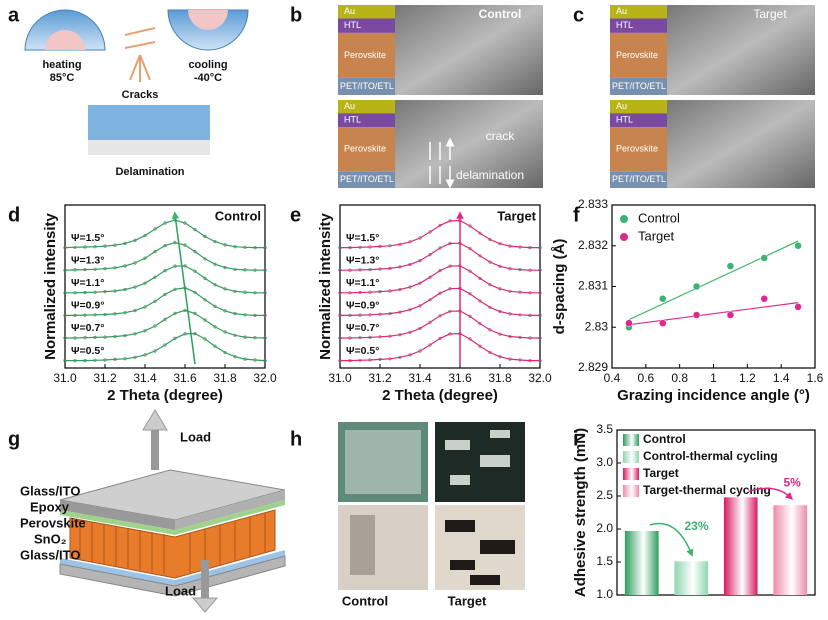 The image size is (828, 620). What do you see at coordinates (14, 215) in the screenshot?
I see `panel-label: d` at bounding box center [14, 215].